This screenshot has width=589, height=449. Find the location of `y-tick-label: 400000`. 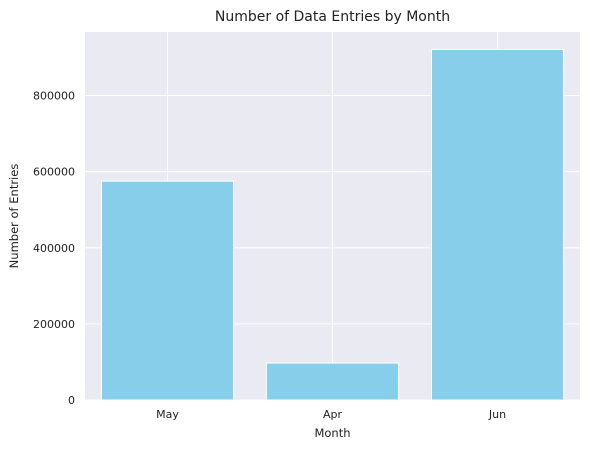

y-tick-label: 400000 is located at coordinates (54, 248).